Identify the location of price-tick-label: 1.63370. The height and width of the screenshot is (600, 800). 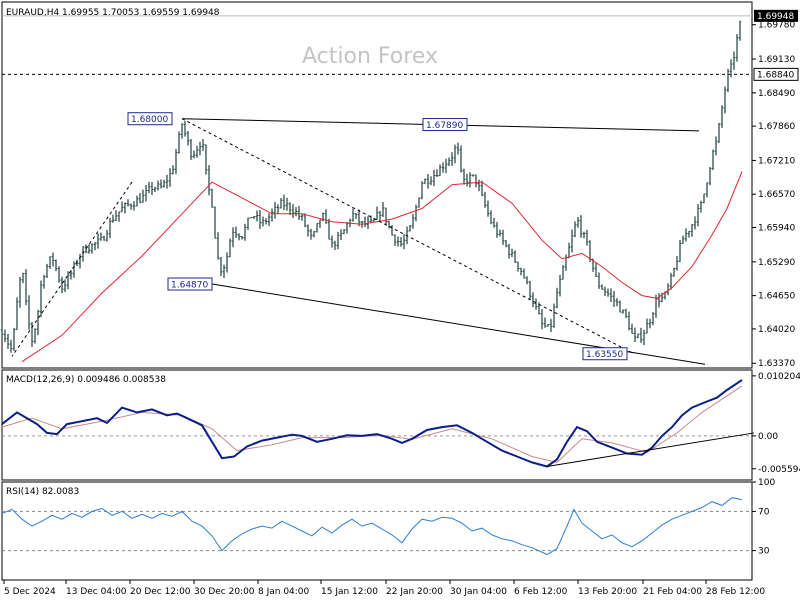
(776, 364).